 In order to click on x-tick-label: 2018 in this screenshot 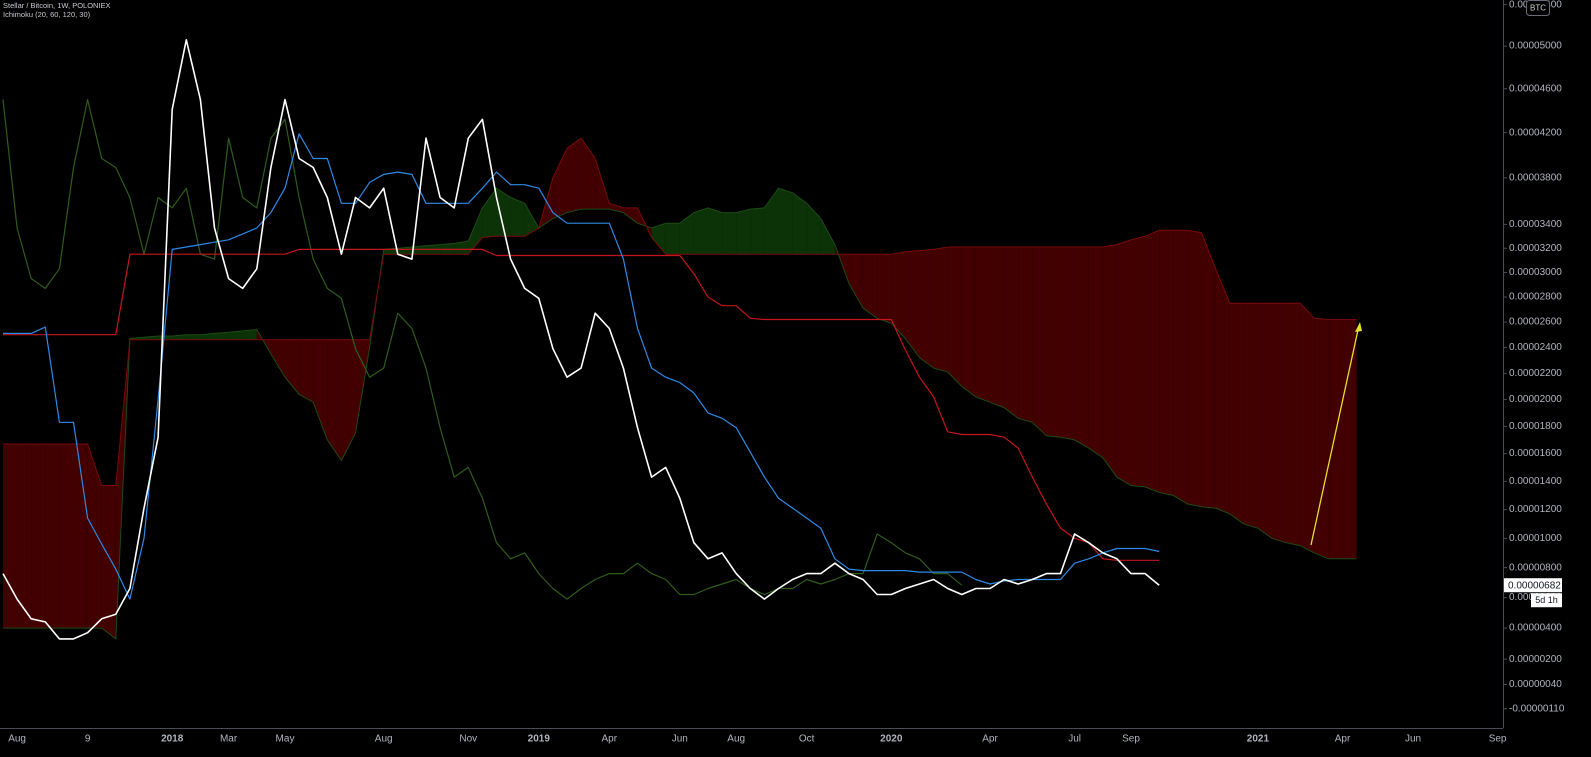, I will do `click(172, 739)`.